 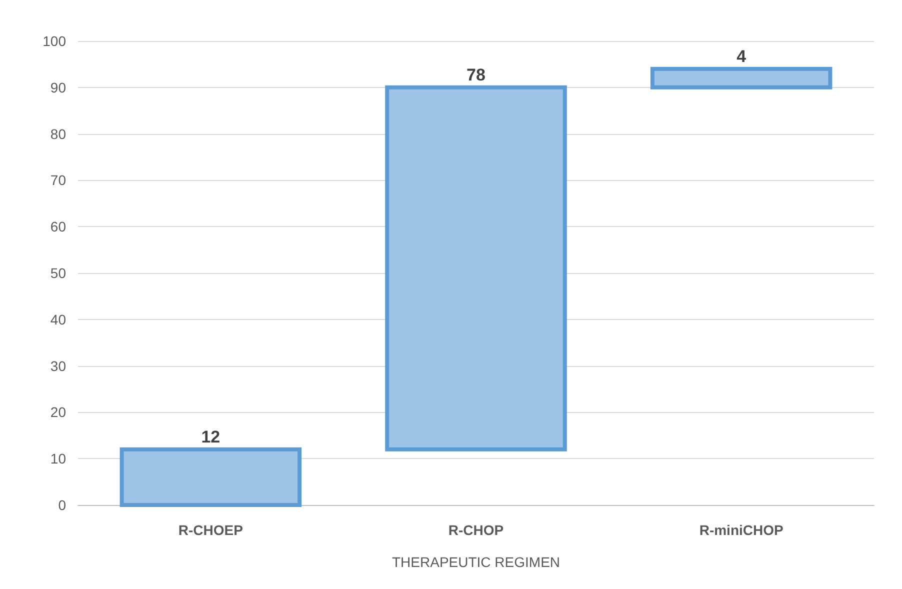 What do you see at coordinates (58, 180) in the screenshot?
I see `y-tick-label: 70` at bounding box center [58, 180].